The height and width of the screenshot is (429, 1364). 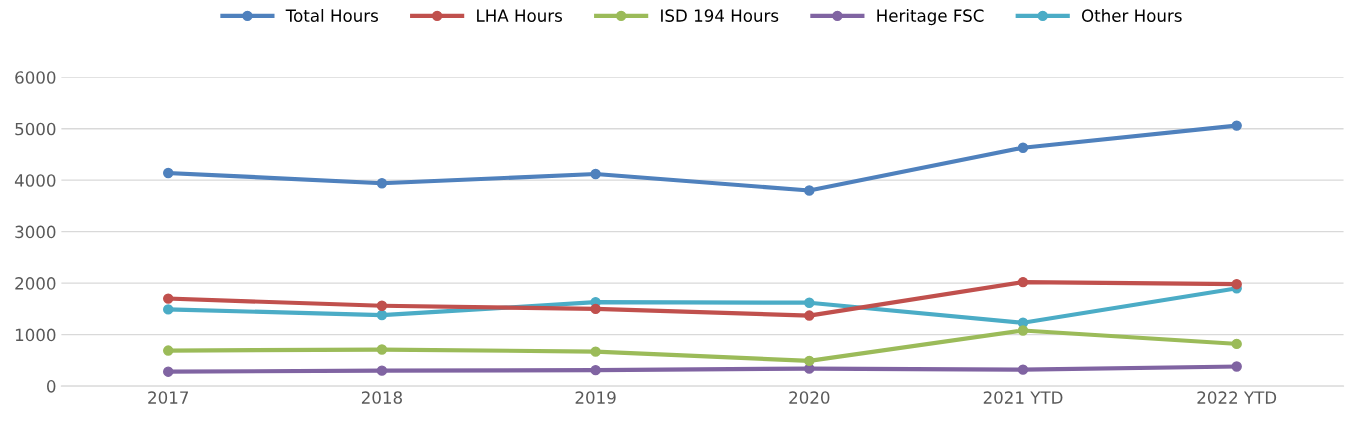 I want to click on y-tick-label: 4000, so click(x=35, y=180).